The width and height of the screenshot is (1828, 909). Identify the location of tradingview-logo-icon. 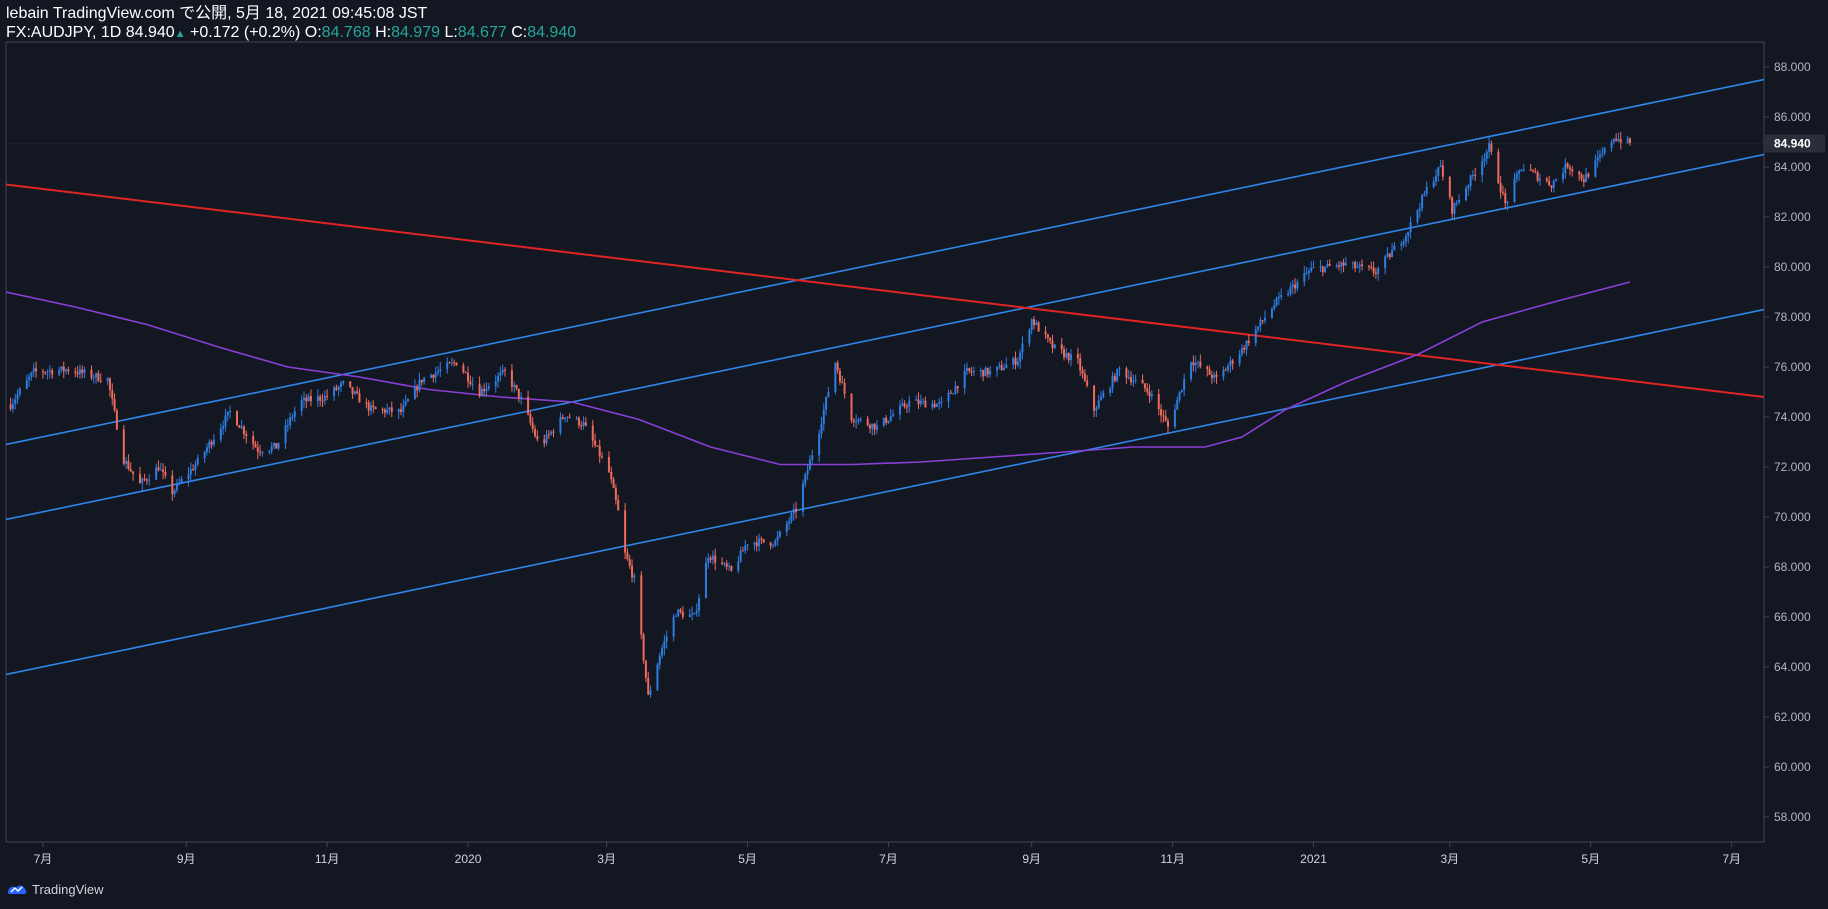
(17, 889).